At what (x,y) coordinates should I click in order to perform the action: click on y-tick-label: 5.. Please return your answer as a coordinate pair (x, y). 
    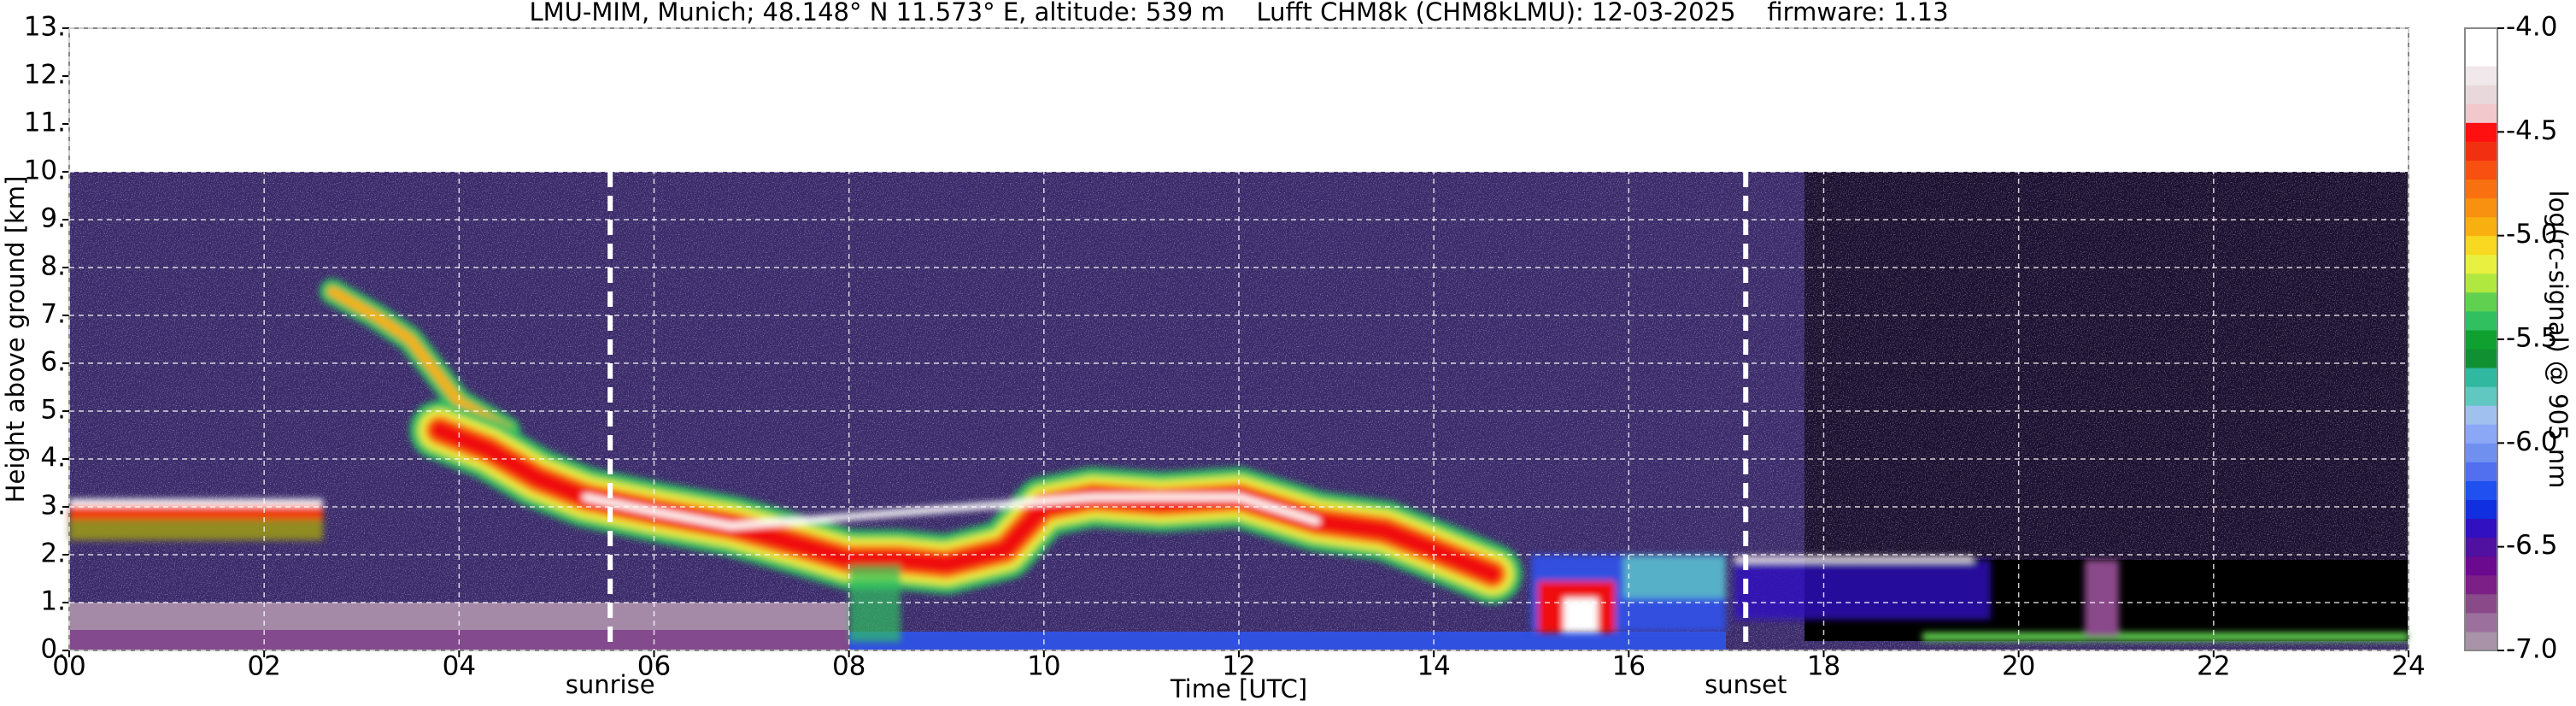
    Looking at the image, I should click on (53, 410).